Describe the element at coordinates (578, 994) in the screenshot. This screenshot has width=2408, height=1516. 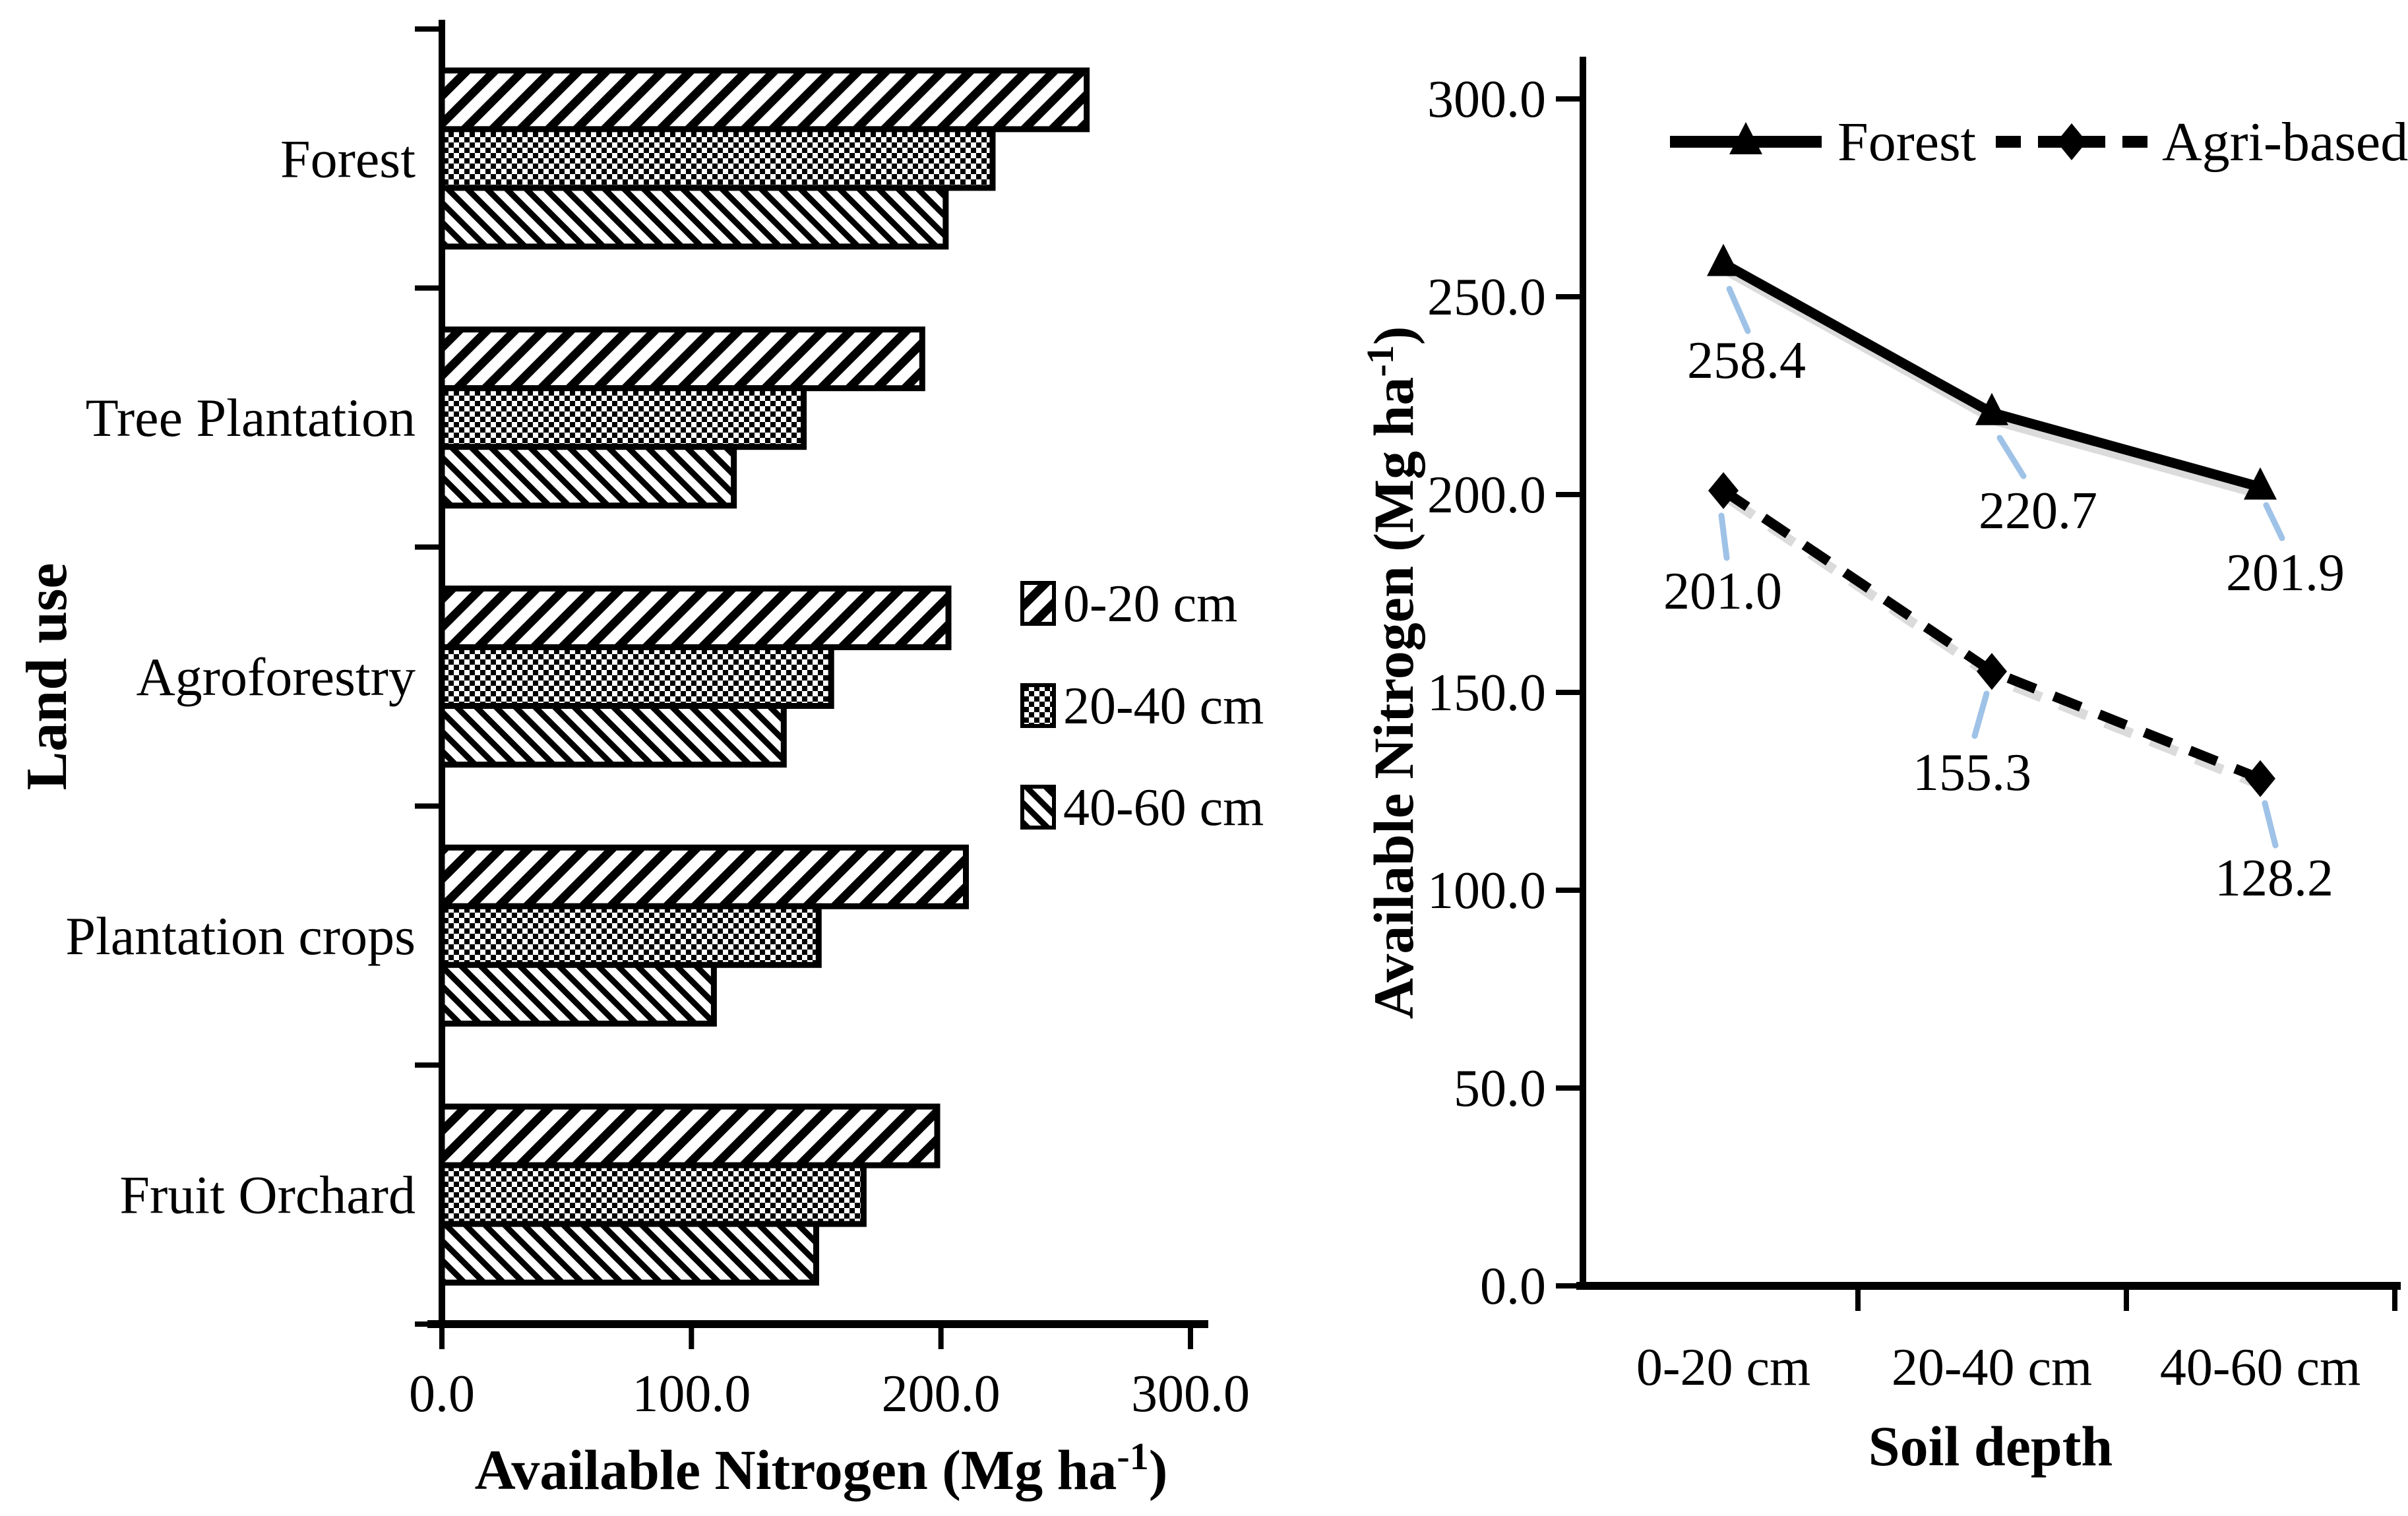
I see `bar-plantation-crops-40-60-cm` at that location.